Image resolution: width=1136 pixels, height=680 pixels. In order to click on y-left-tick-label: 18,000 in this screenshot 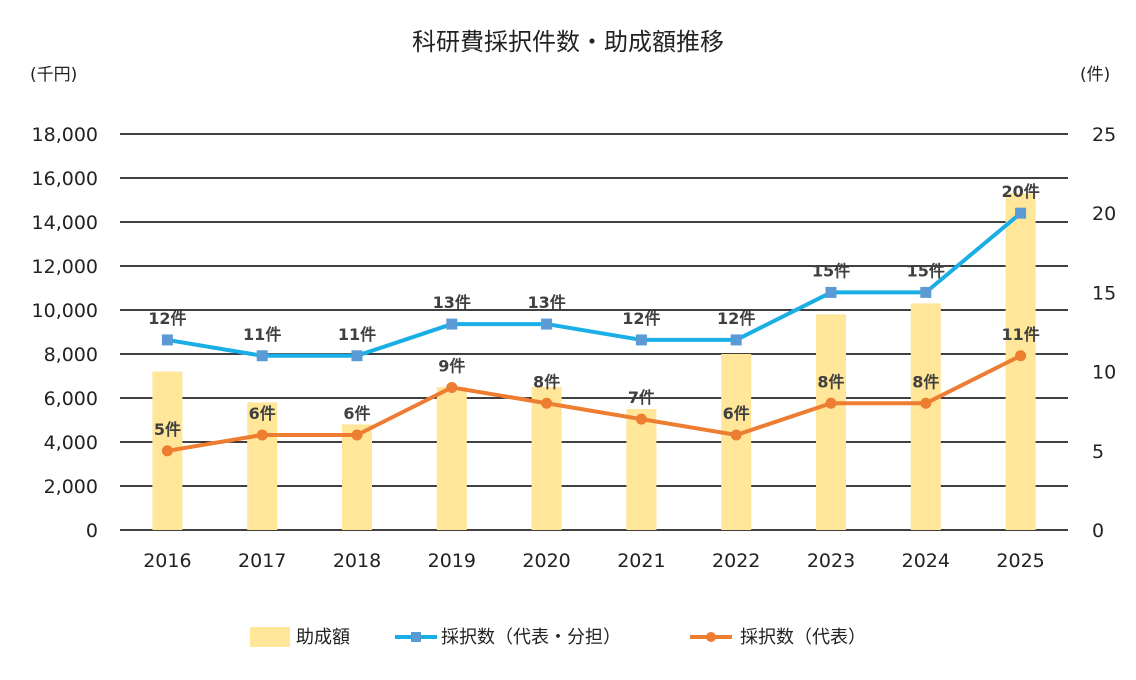, I will do `click(65, 135)`.